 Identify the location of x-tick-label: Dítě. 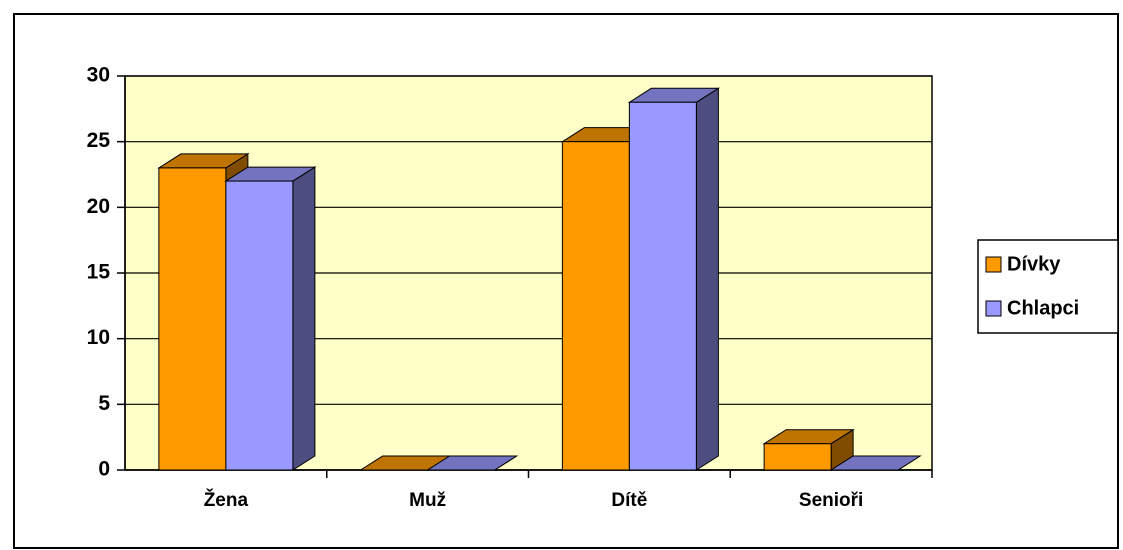
(629, 500).